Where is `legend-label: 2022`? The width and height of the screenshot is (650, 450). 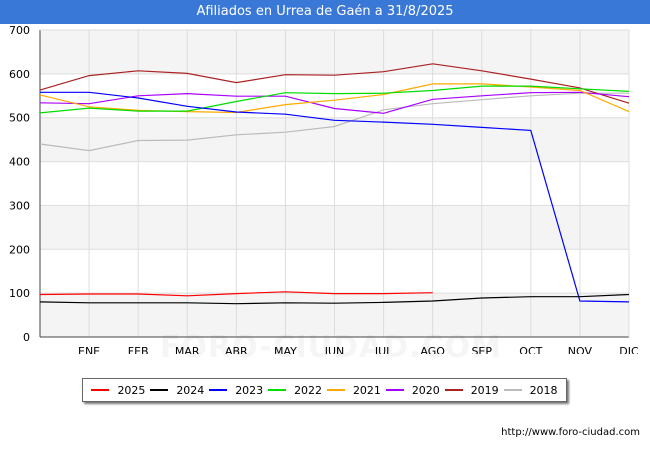
legend-label: 2022 is located at coordinates (308, 390).